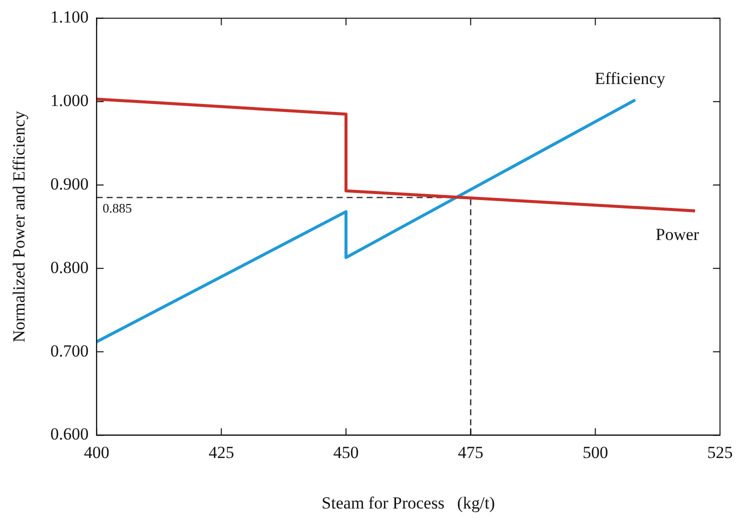  Describe the element at coordinates (19, 226) in the screenshot. I see `y-axis-title: Normalized Power and Efficiency` at that location.